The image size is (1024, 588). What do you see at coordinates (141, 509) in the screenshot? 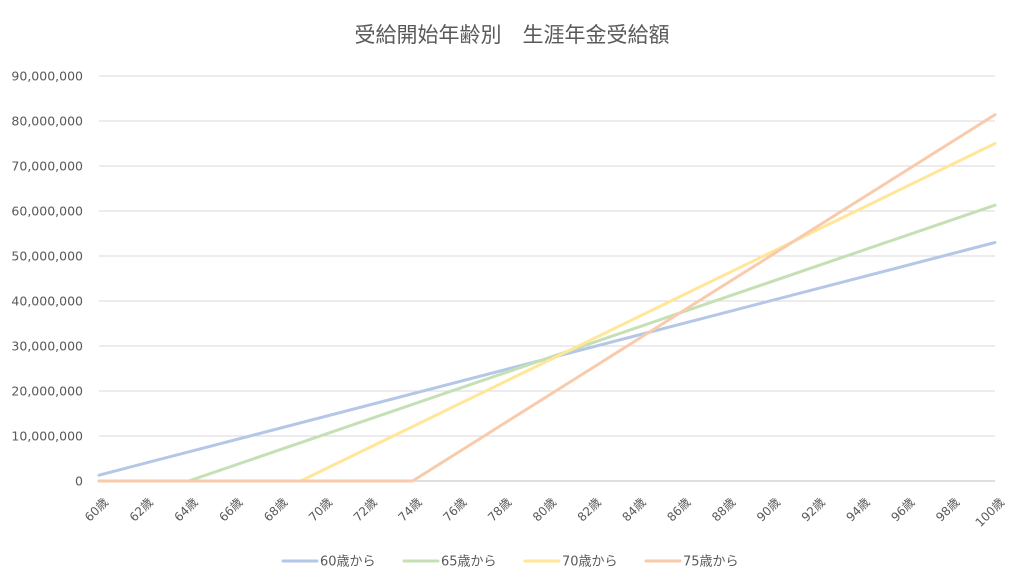
I see `x-tick-label: 62歳` at bounding box center [141, 509].